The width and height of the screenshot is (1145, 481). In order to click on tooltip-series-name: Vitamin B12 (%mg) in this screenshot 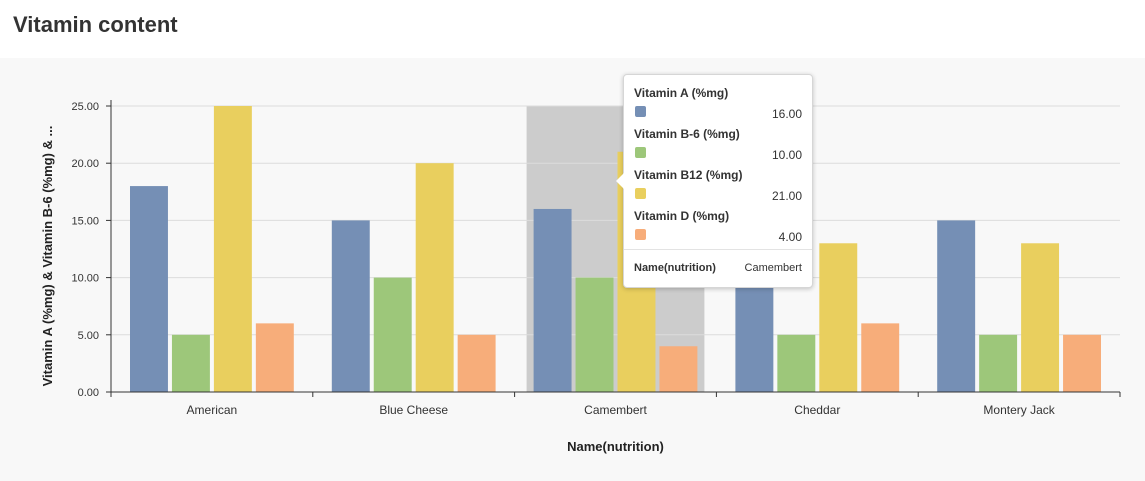, I will do `click(688, 175)`.